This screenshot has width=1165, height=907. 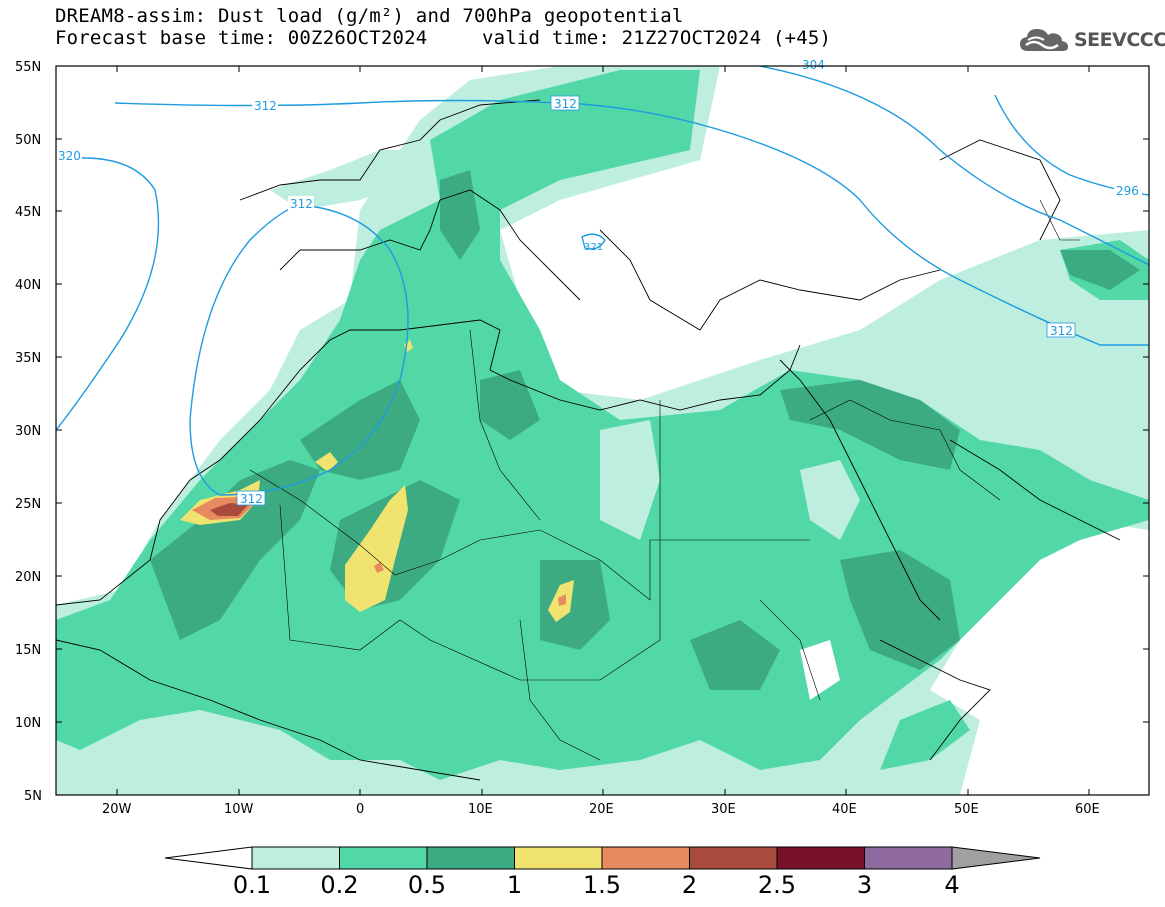 I want to click on contour-label: 304, so click(x=813, y=65).